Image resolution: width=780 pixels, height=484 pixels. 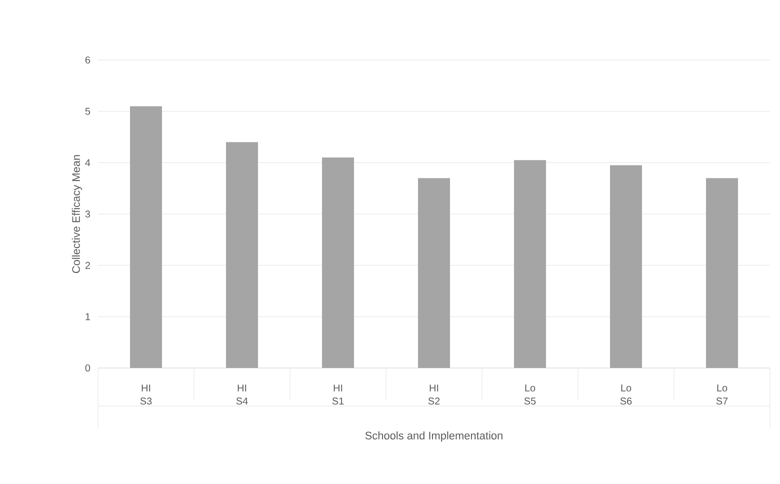 What do you see at coordinates (87, 162) in the screenshot?
I see `y-tick-label: 4` at bounding box center [87, 162].